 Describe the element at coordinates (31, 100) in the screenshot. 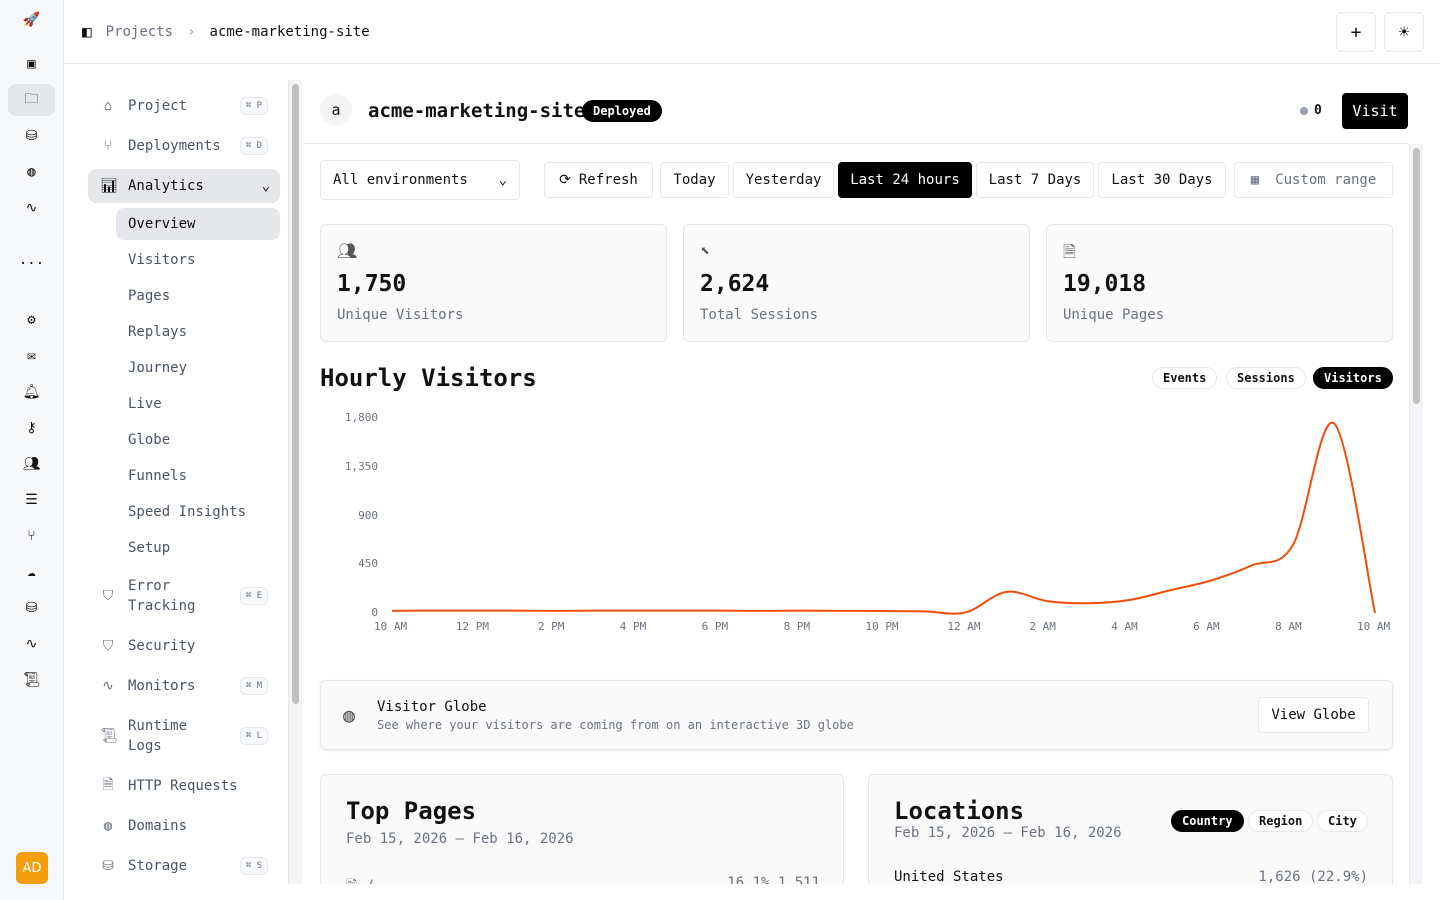

I see `folder-icon: 🗀` at that location.